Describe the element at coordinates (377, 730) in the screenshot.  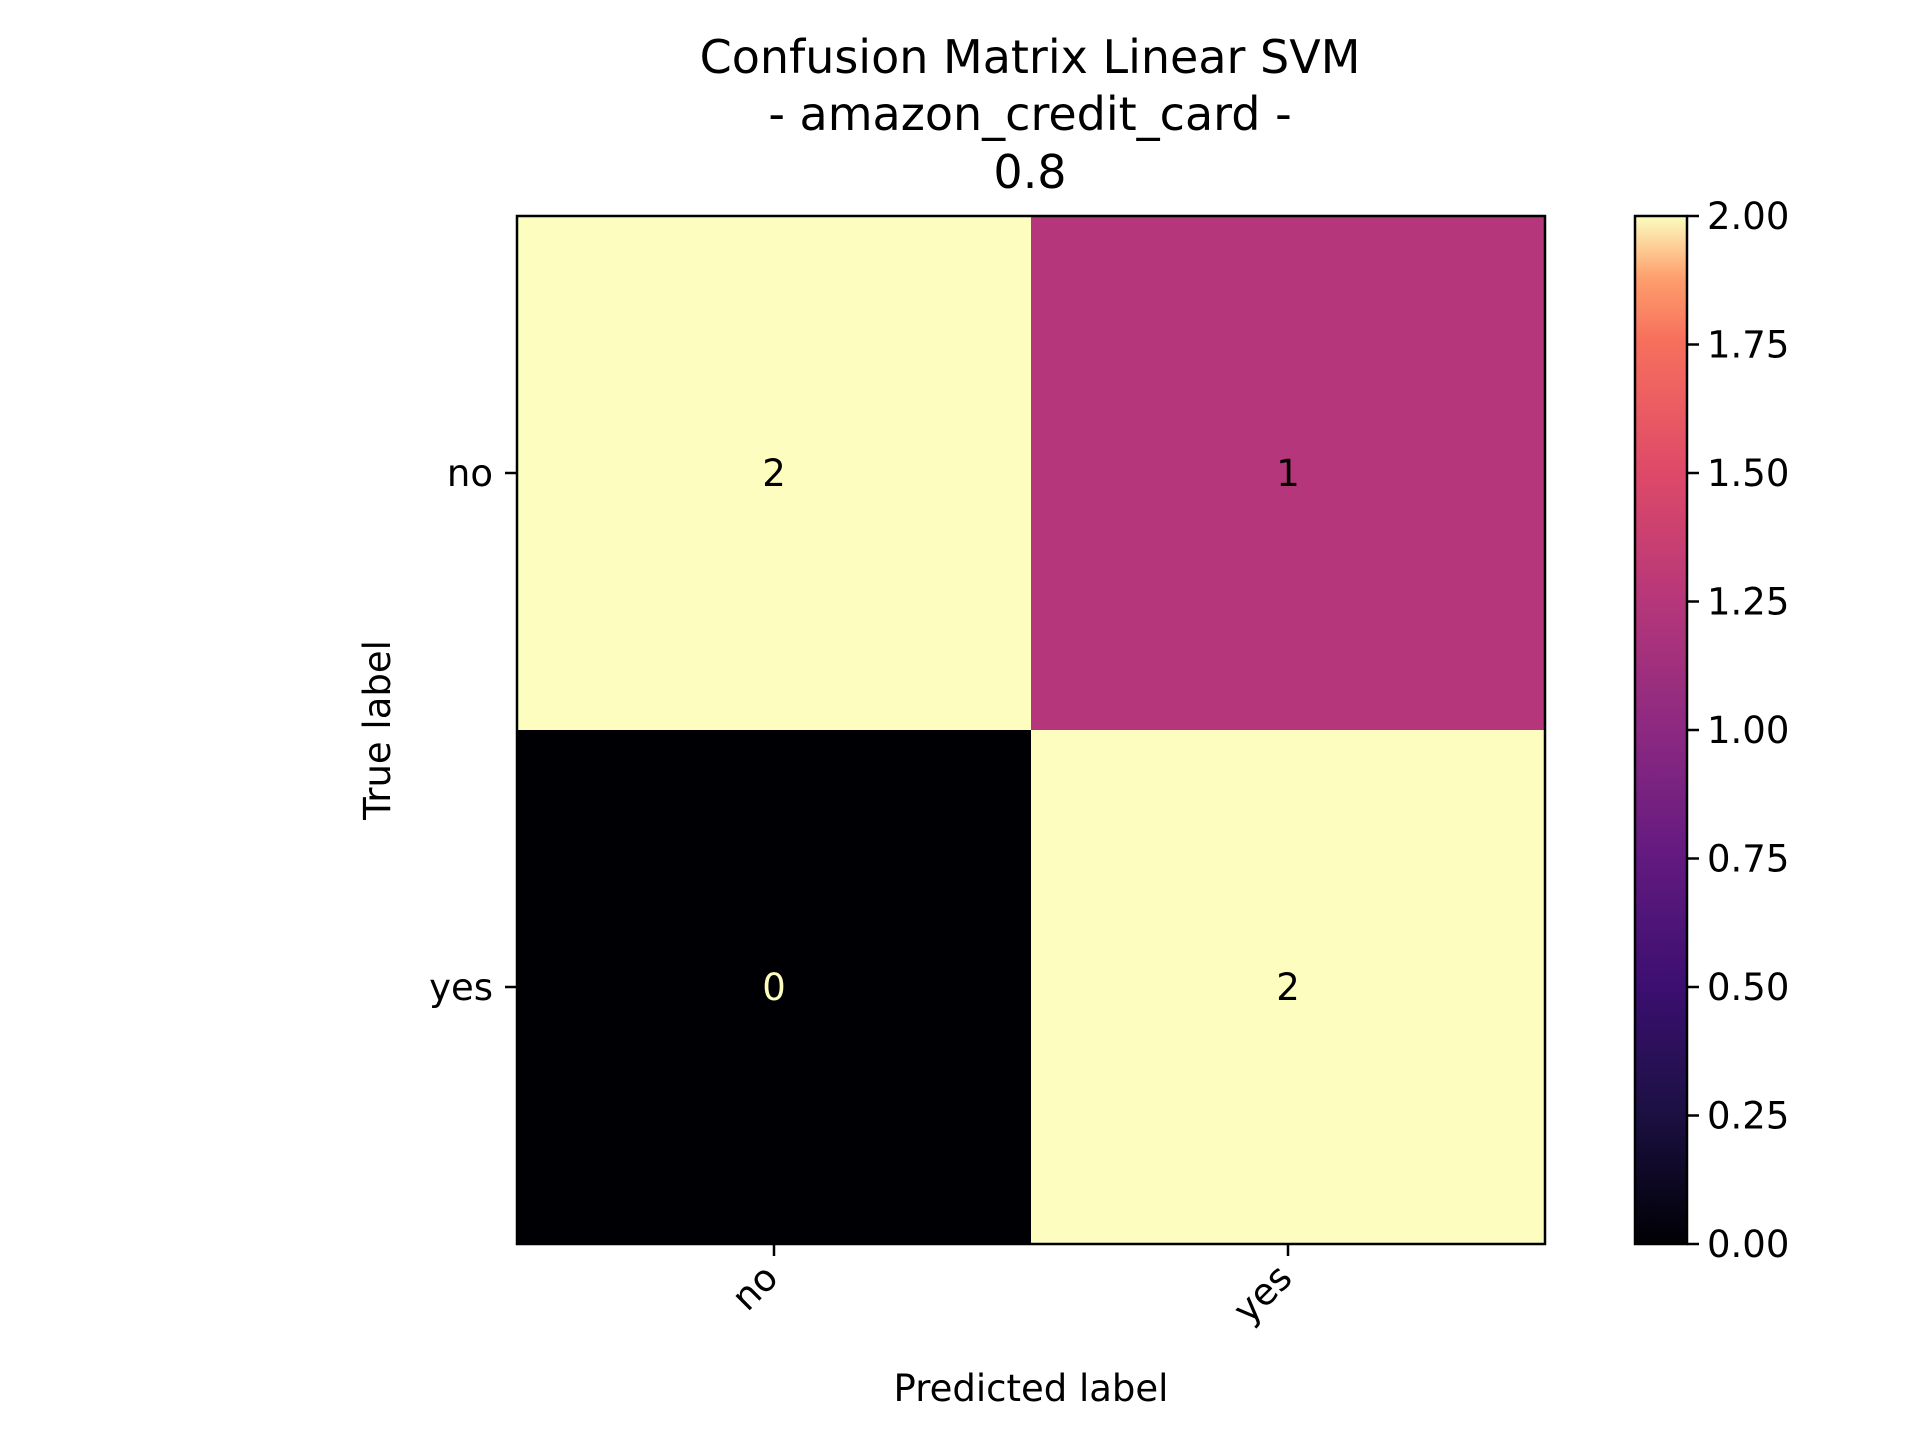
I see `y-axis-label: True label` at that location.